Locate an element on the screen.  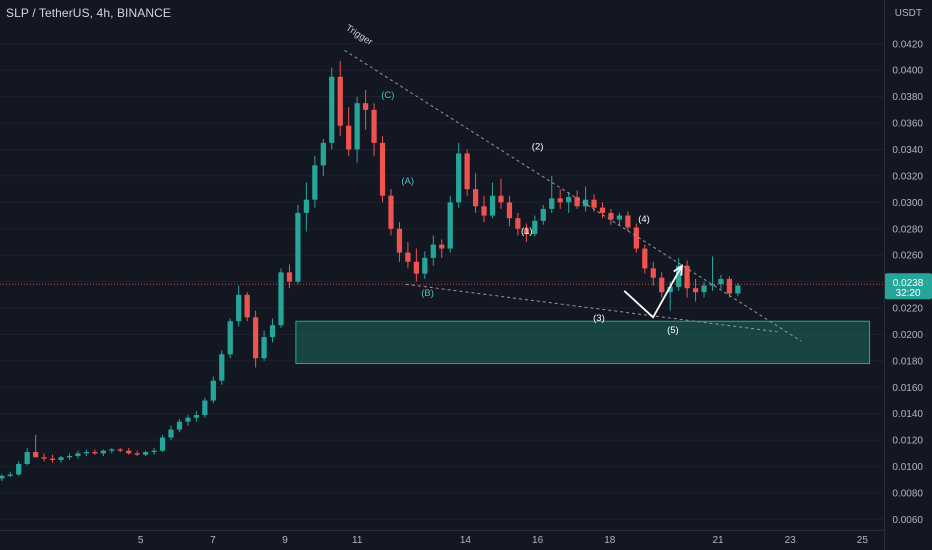
wave-label: (4) is located at coordinates (644, 219).